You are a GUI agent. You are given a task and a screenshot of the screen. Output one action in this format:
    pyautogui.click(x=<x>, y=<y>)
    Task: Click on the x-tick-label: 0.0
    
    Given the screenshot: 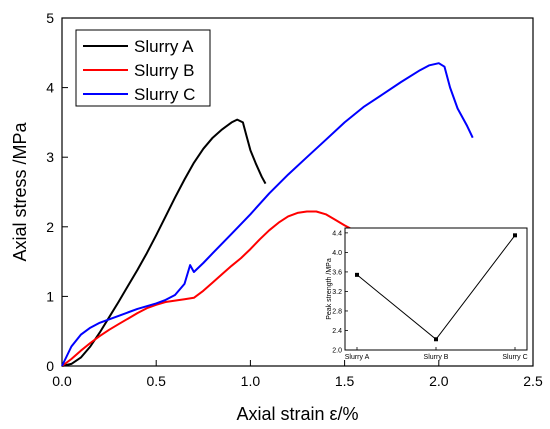 What is the action you would take?
    pyautogui.click(x=62, y=381)
    